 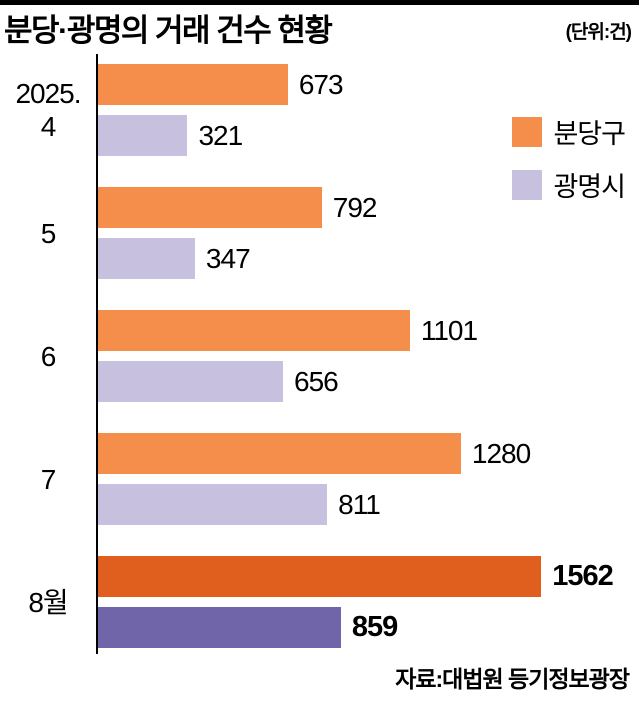 I want to click on chart-title: 분당·광명의 거래 건수 현황, so click(x=168, y=30).